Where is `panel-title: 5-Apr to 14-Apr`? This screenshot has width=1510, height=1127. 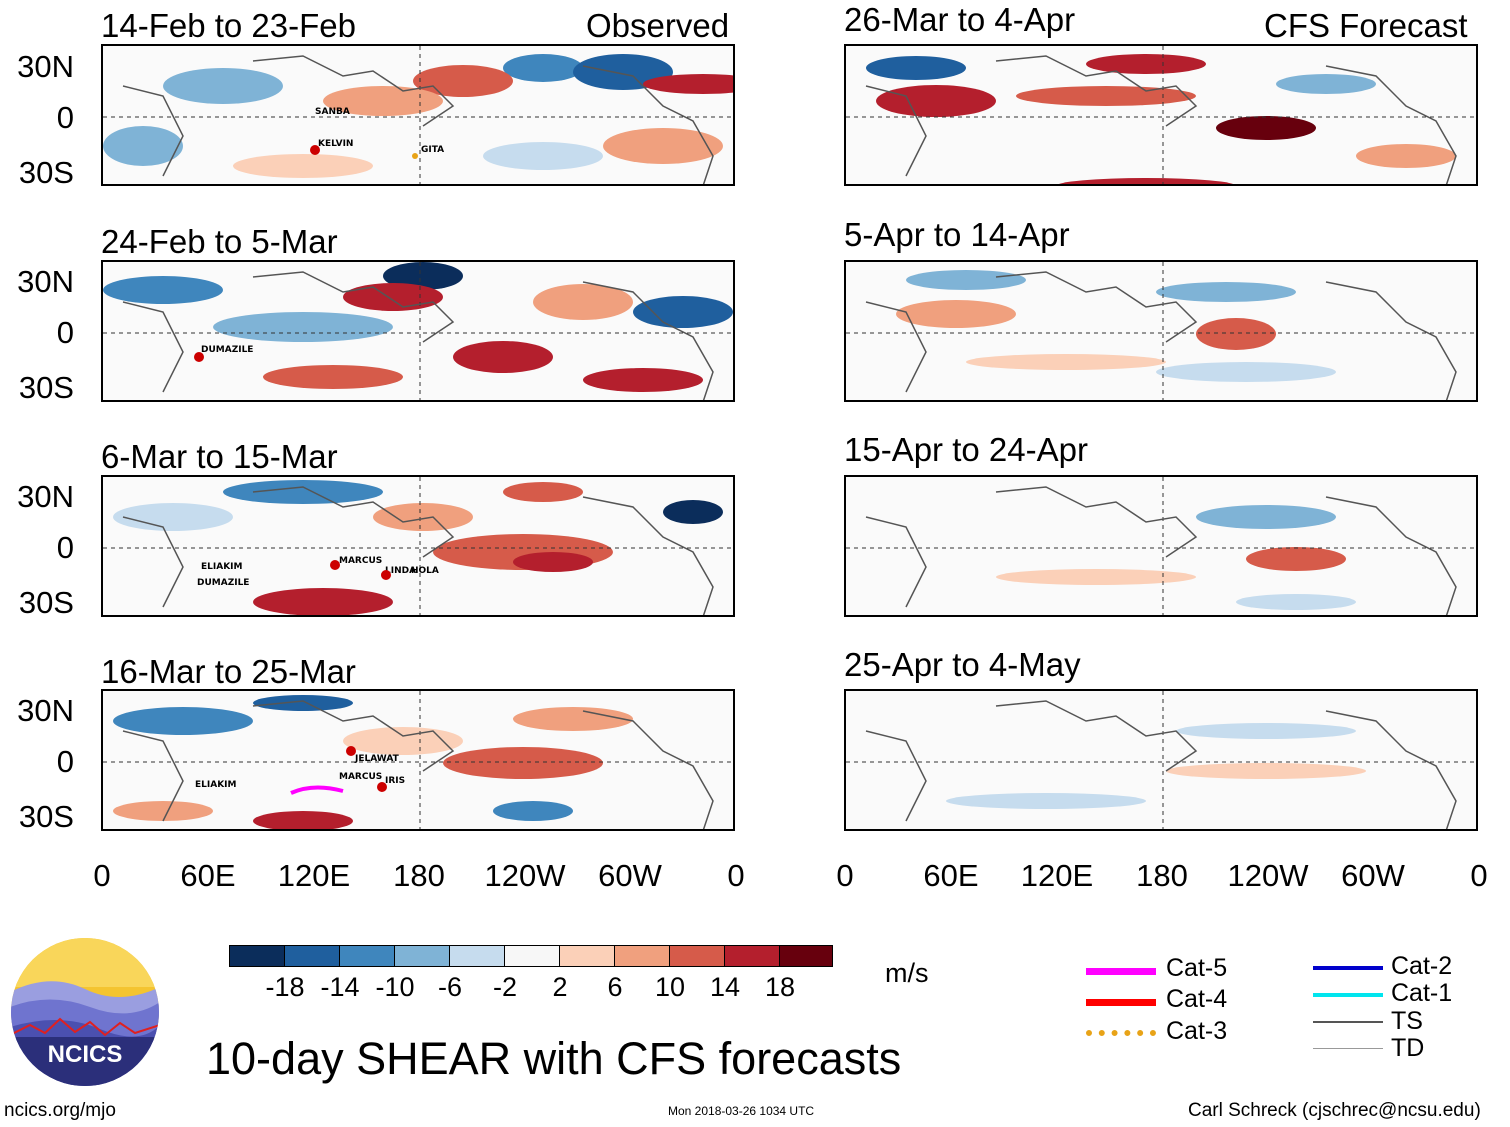
panel-title: 5-Apr to 14-Apr is located at coordinates (957, 234).